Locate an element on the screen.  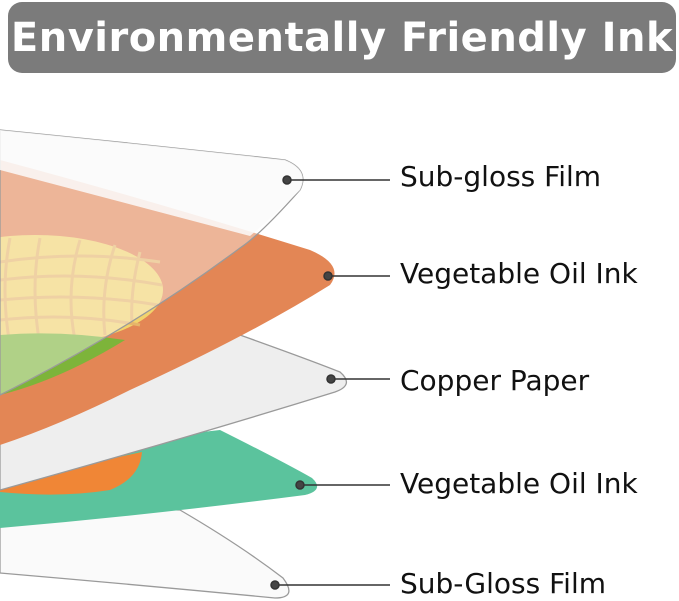
layer-bottom-film is located at coordinates (145, 551).